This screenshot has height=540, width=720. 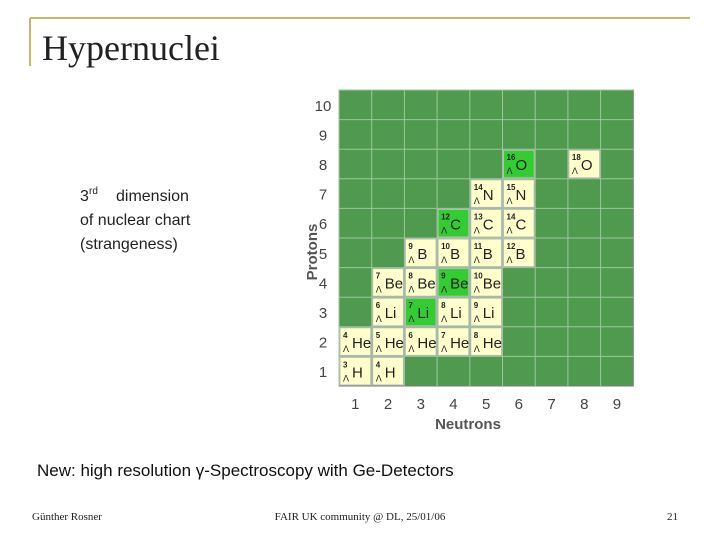 I want to click on x-tick-label: 5, so click(x=486, y=404).